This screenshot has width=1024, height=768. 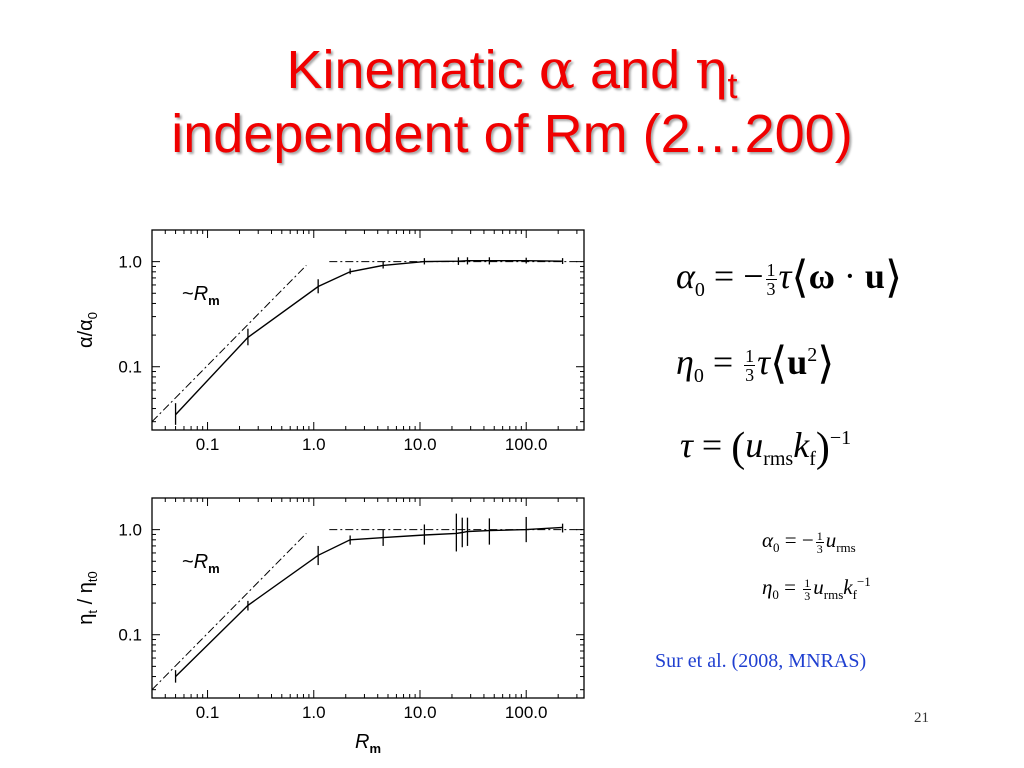 I want to click on alpha0-rms-u: u, so click(x=831, y=540).